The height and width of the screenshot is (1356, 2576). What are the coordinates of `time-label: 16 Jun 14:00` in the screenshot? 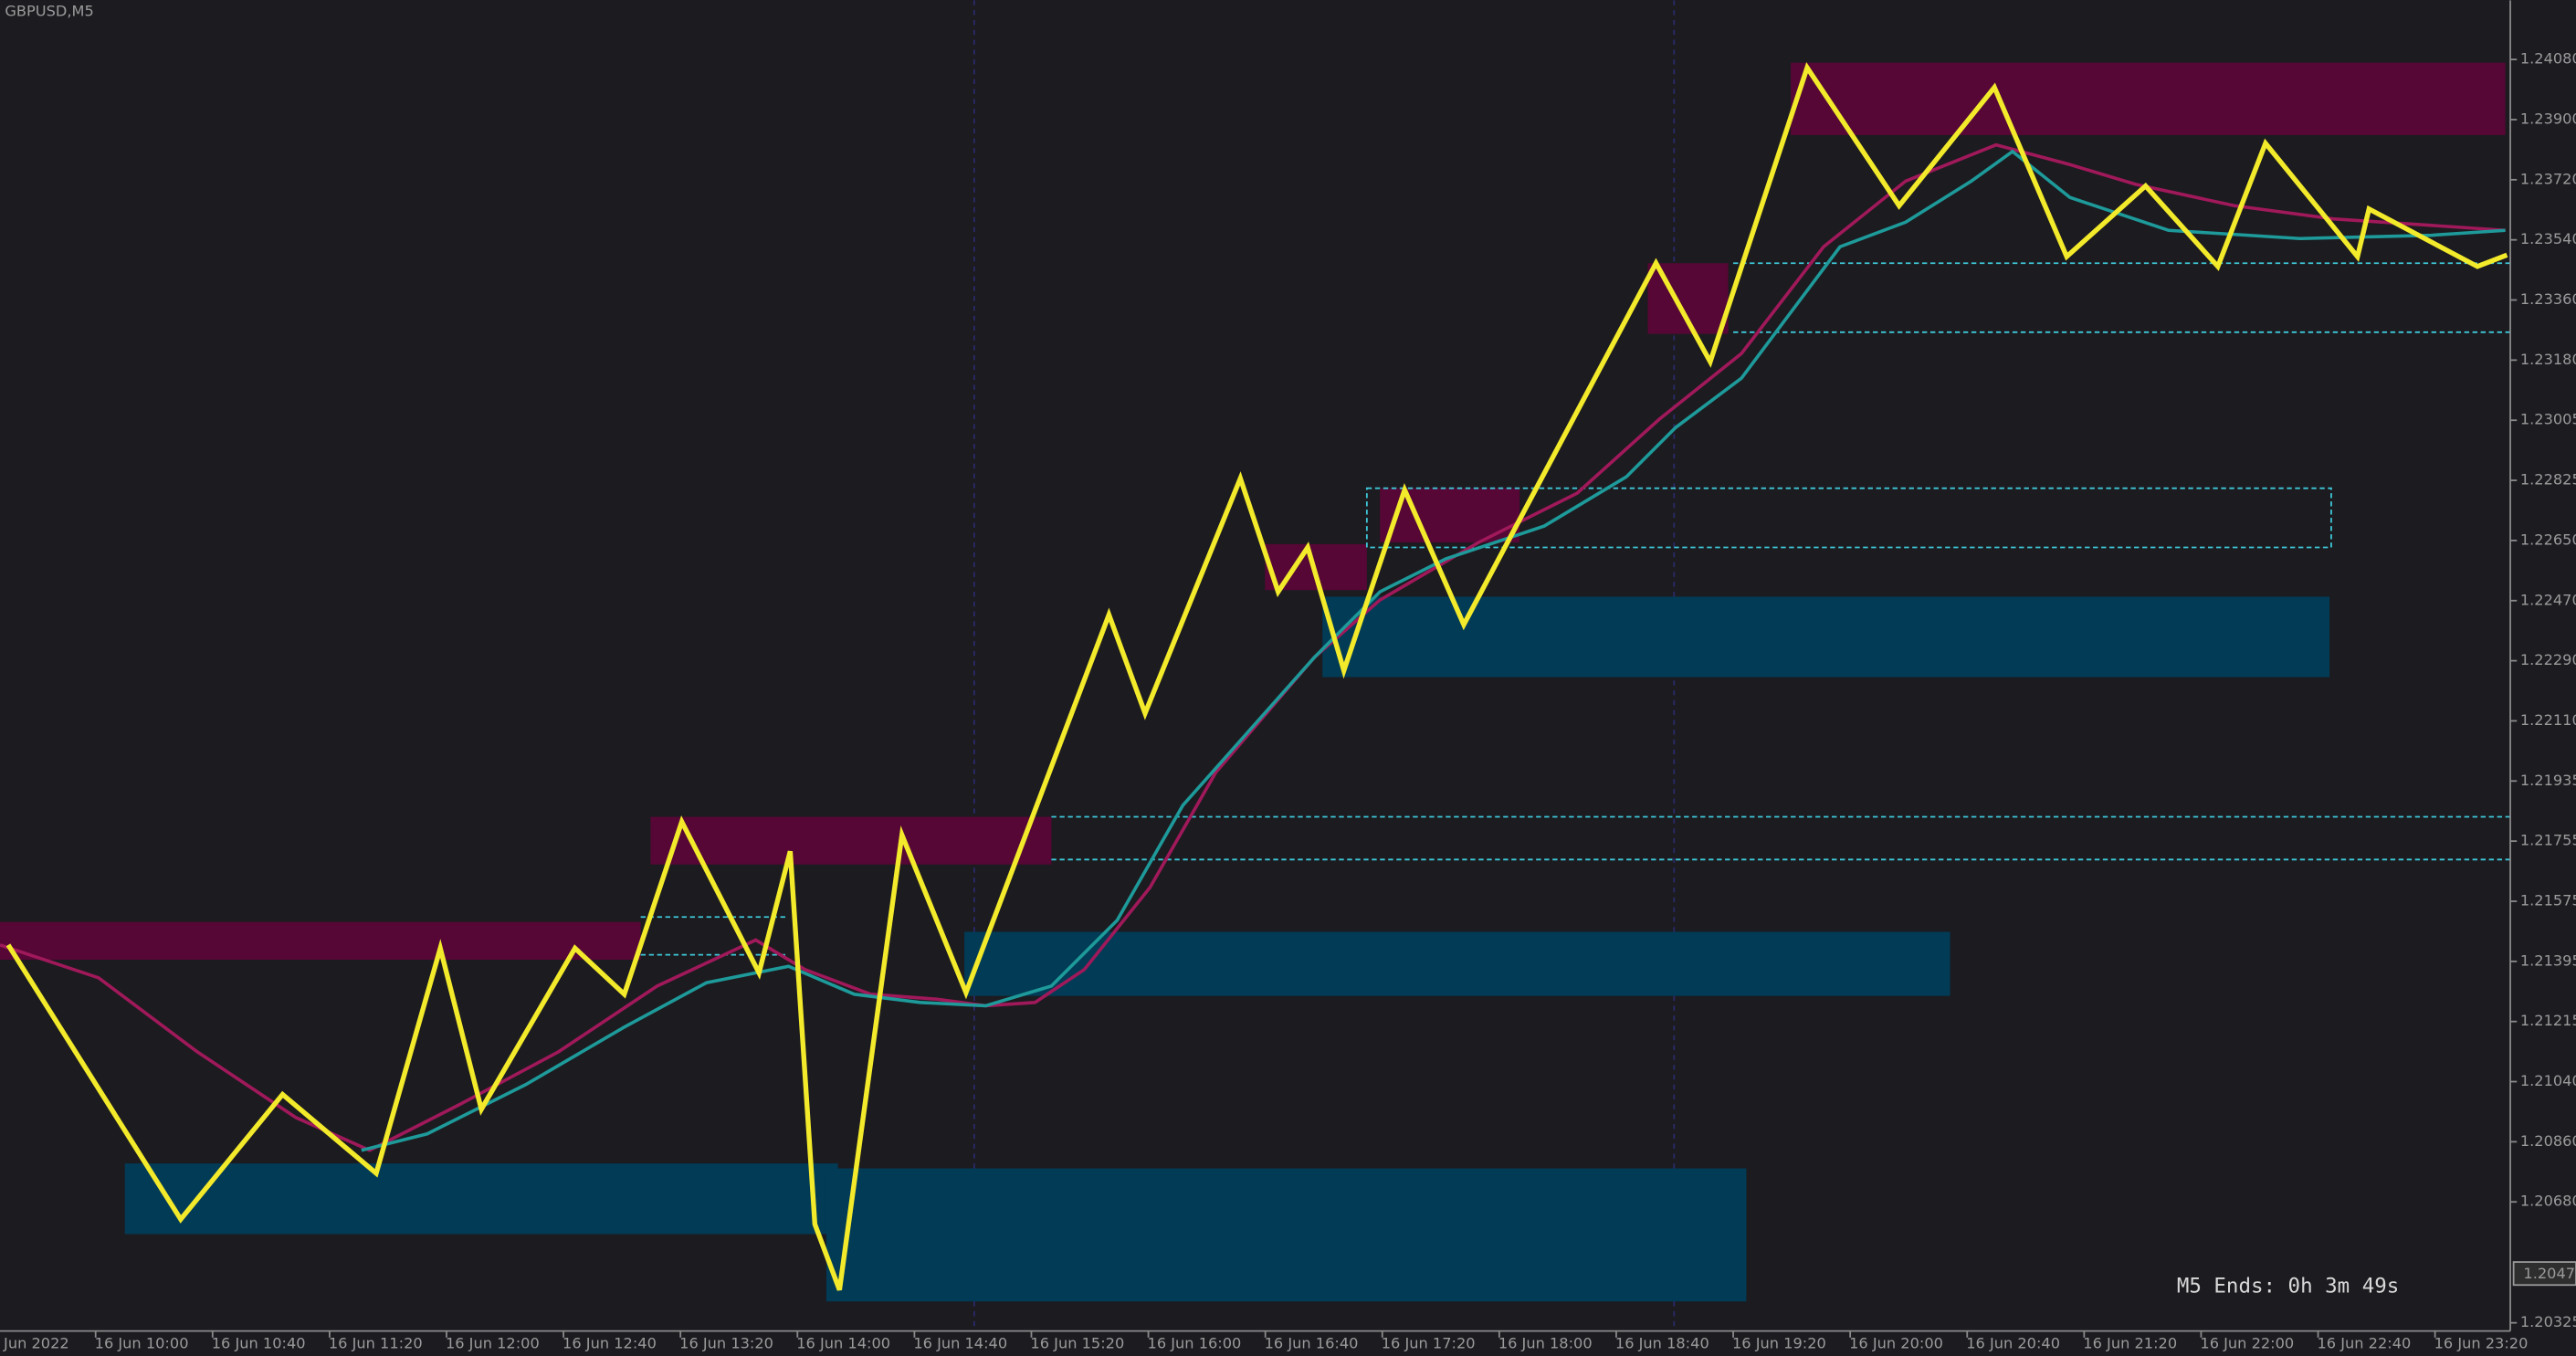 It's located at (843, 1343).